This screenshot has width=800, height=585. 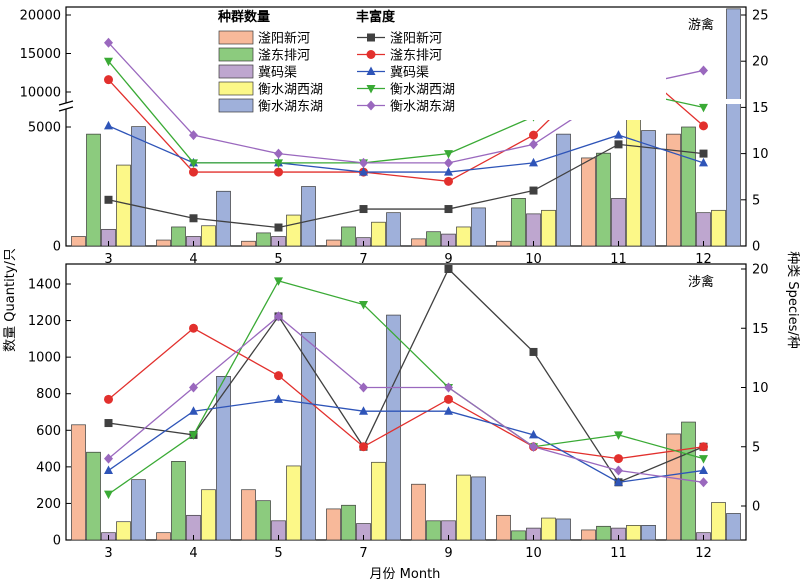 I want to click on point-衡水湖东湖-7, so click(x=363, y=387).